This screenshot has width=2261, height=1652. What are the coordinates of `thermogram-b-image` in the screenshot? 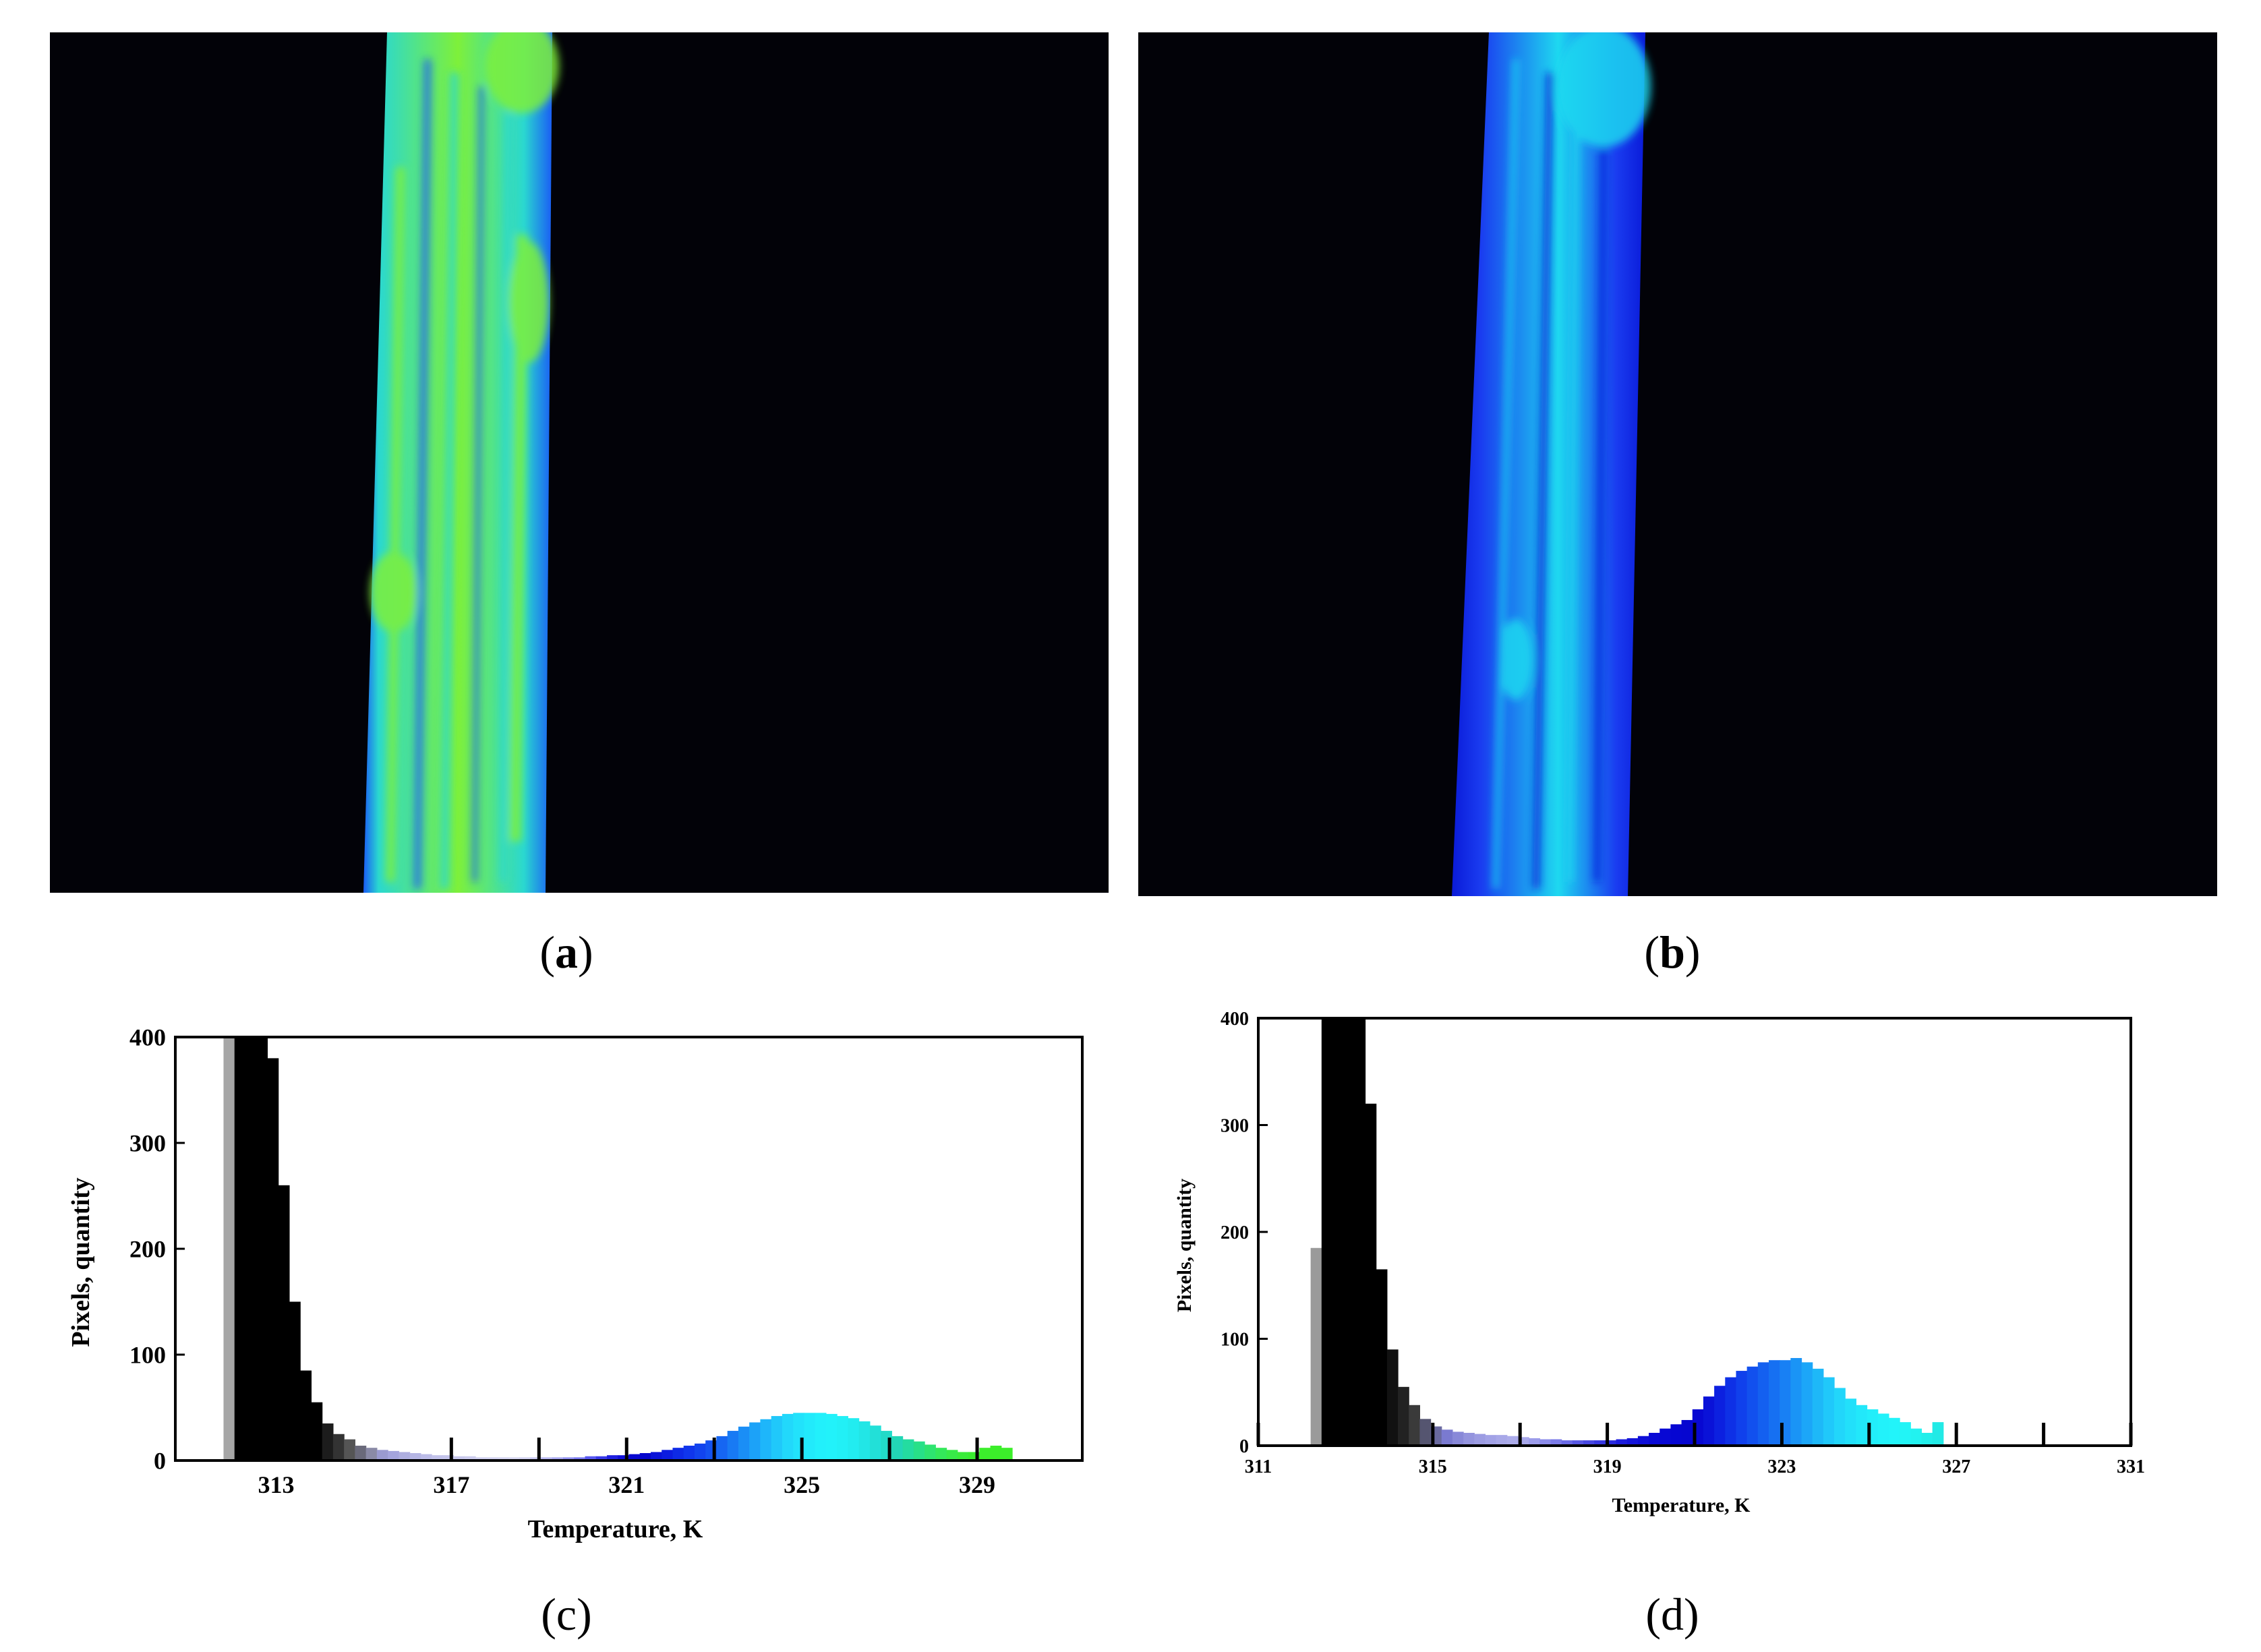 It's located at (1551, 464).